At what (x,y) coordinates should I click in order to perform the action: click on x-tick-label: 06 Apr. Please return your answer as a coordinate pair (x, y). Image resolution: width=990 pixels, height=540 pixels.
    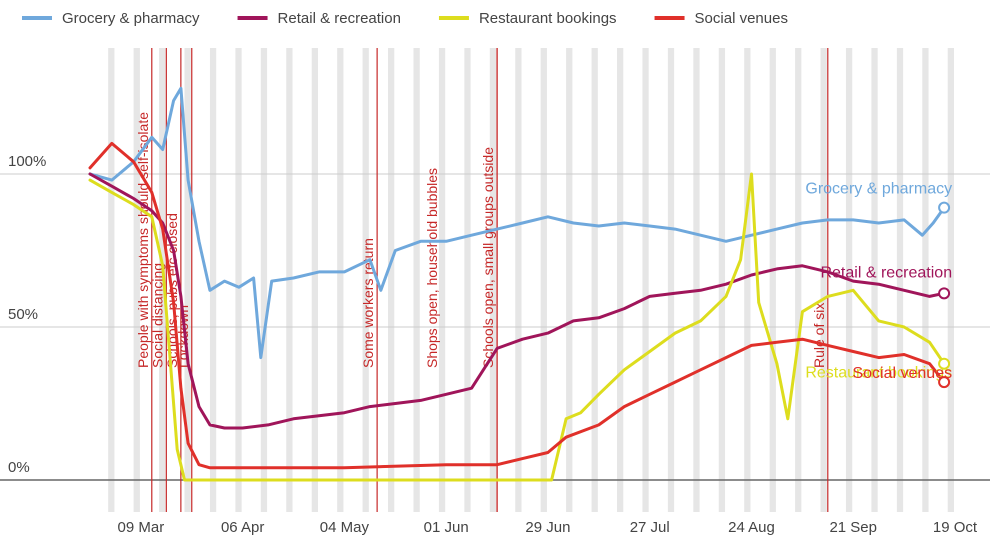
    Looking at the image, I should click on (242, 527).